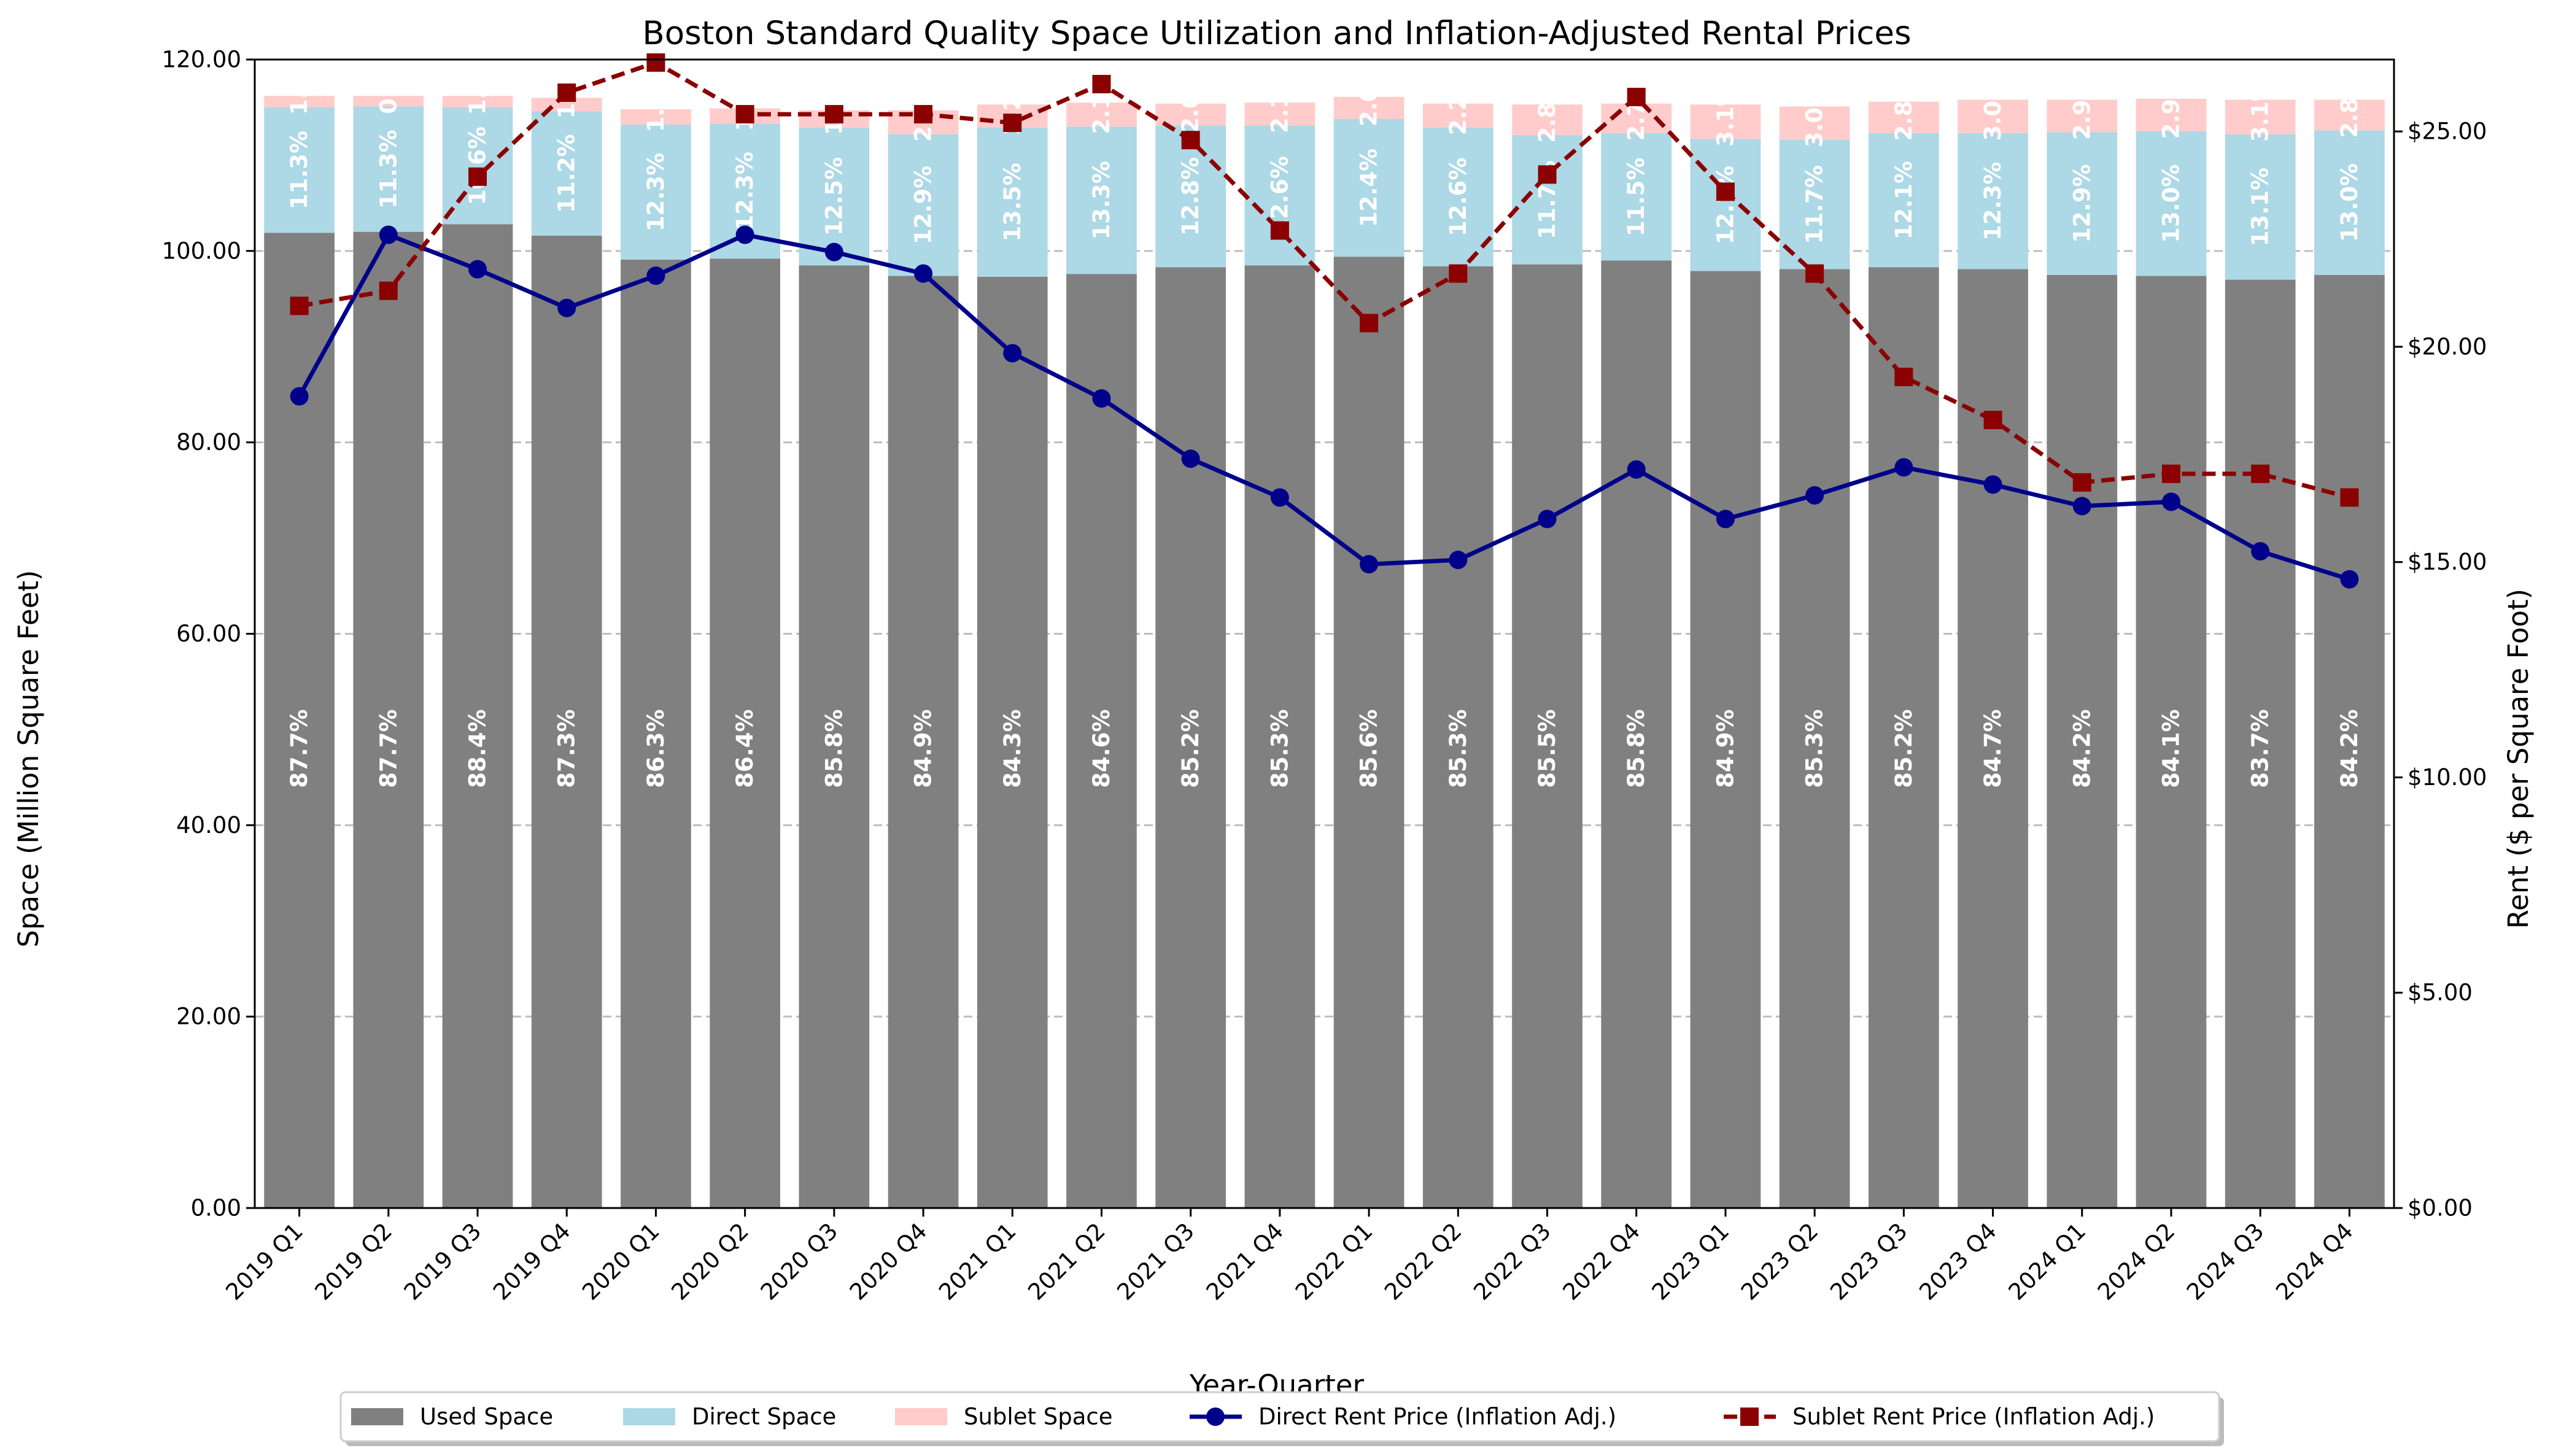 This screenshot has height=1456, width=2553. Describe the element at coordinates (208, 634) in the screenshot. I see `y-tick-label: 60.00` at that location.